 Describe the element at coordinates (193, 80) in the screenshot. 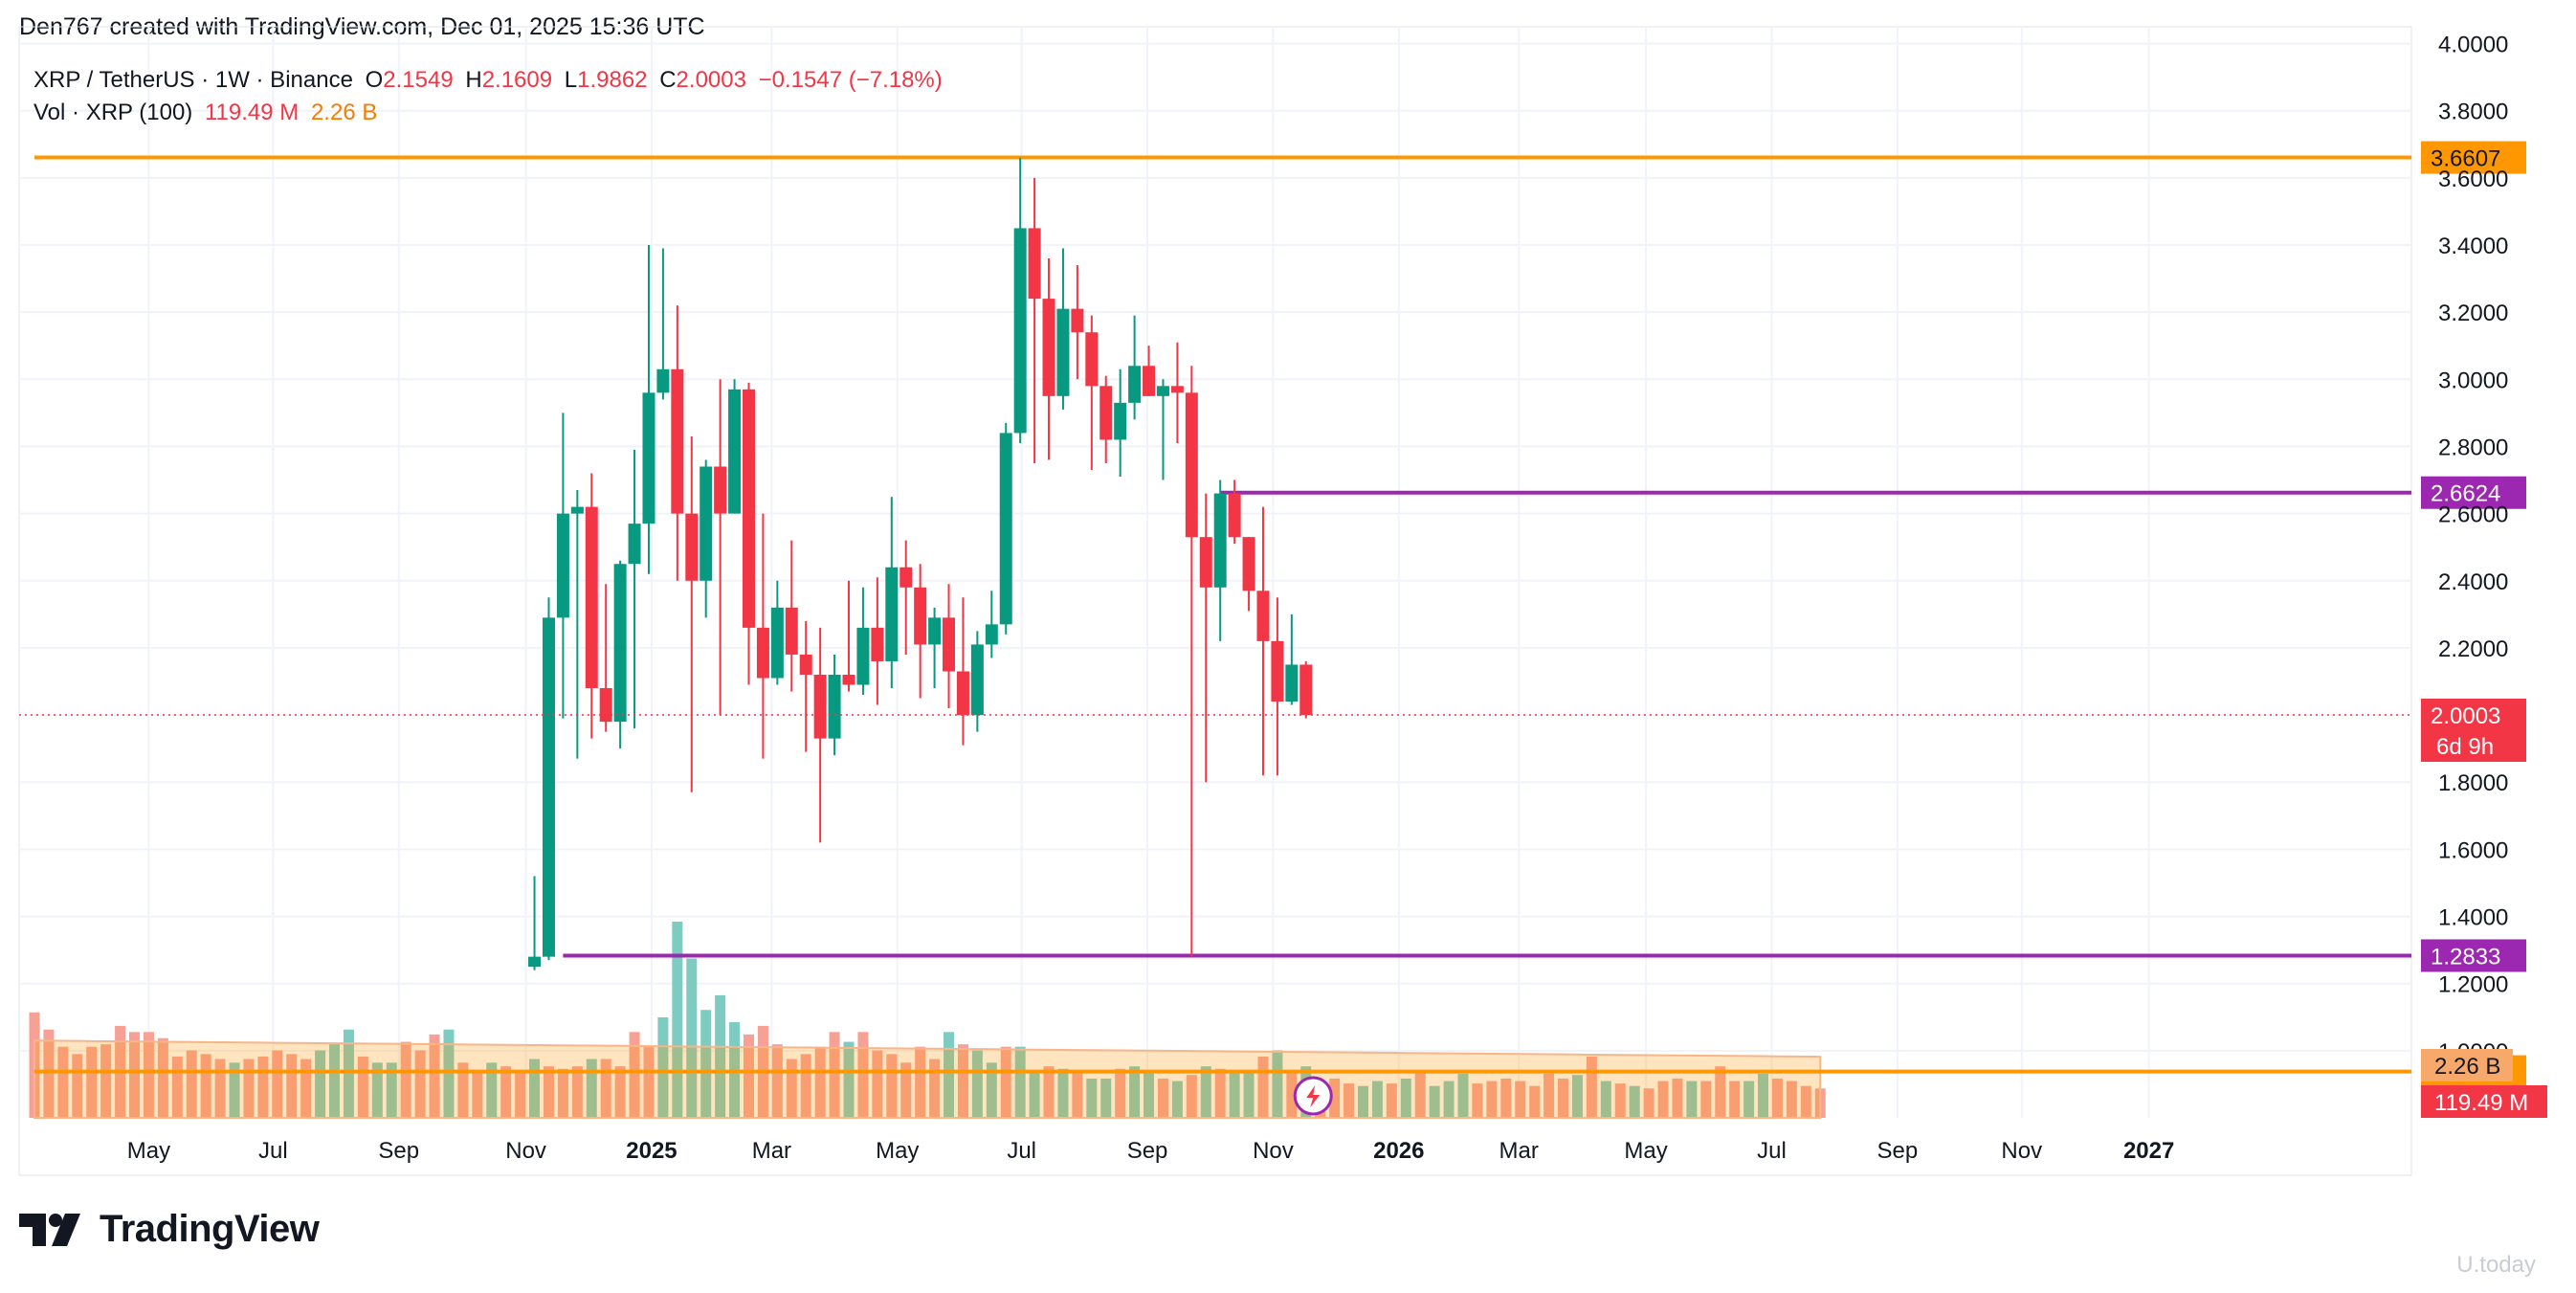

I see `symbol-title: XRP / TetherUS · 1W · Binance` at that location.